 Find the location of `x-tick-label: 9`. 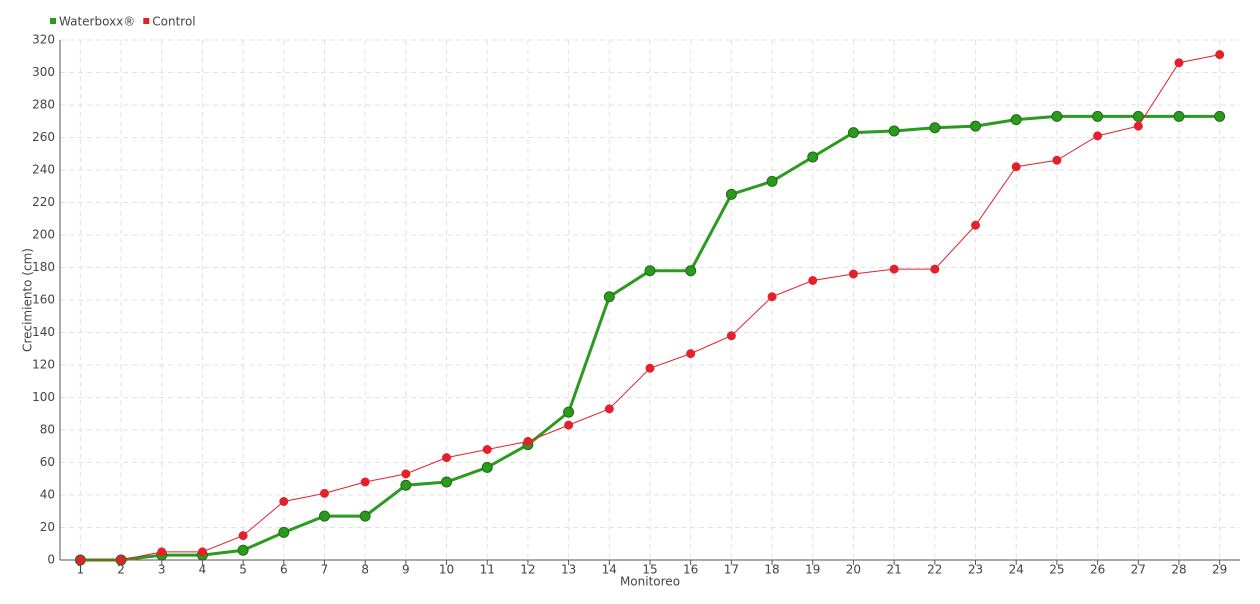

x-tick-label: 9 is located at coordinates (406, 570).